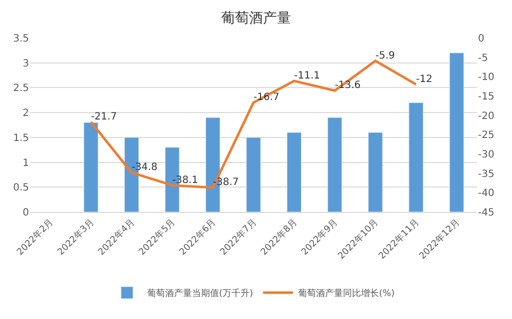 This screenshot has width=512, height=319. Describe the element at coordinates (486, 136) in the screenshot. I see `y2-tick-label: -25` at that location.